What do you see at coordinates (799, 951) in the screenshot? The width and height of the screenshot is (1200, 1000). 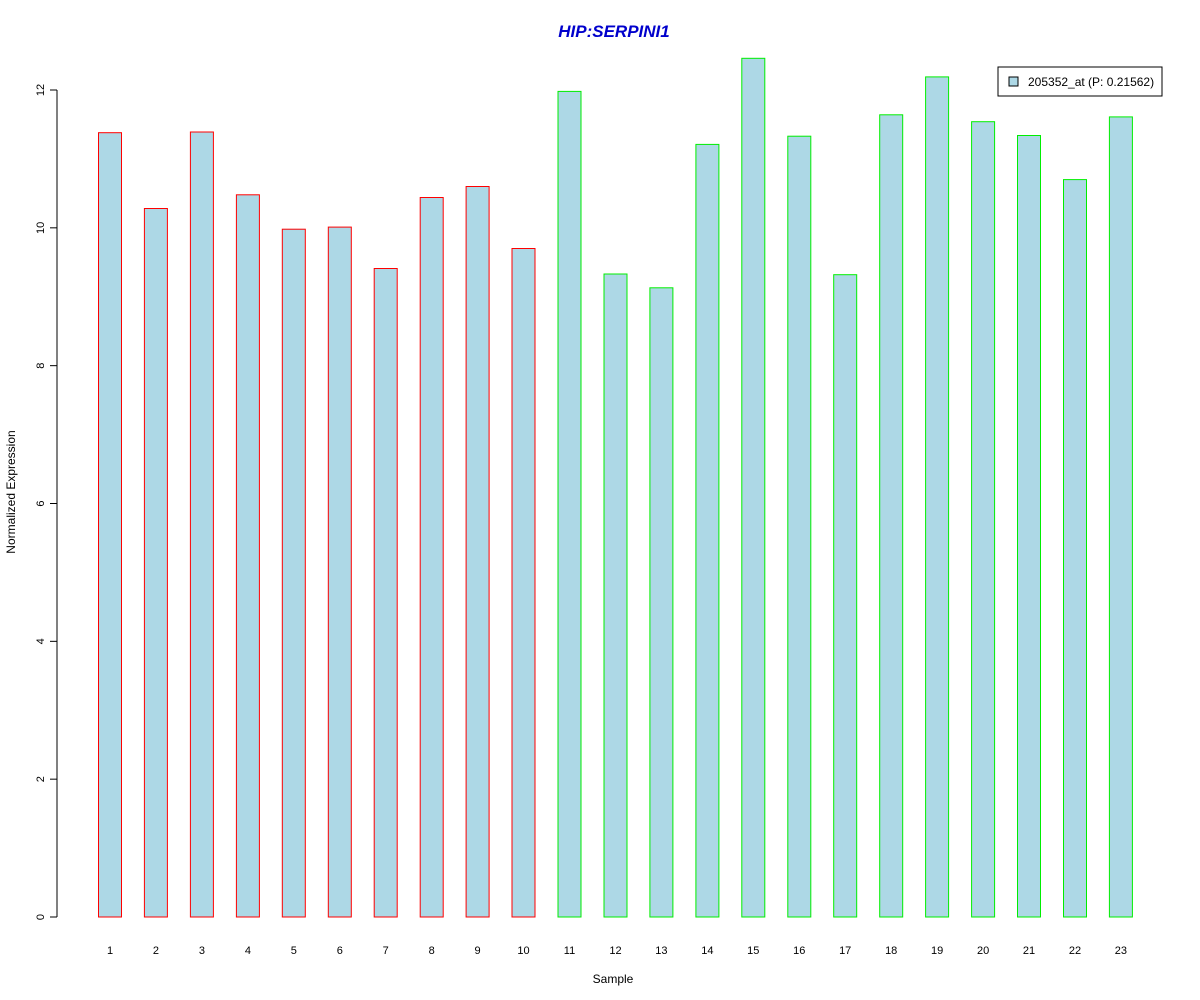 I see `x-tick-label: 16` at bounding box center [799, 951].